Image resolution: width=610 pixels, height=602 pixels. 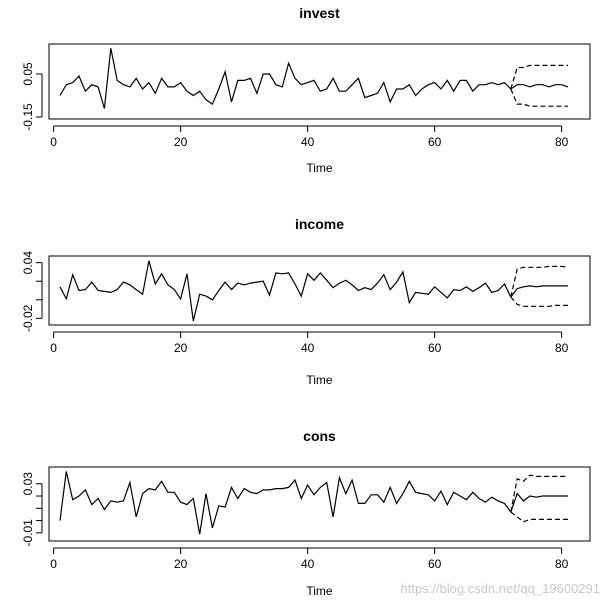 I want to click on y-tick-label: -0.01, so click(x=28, y=533).